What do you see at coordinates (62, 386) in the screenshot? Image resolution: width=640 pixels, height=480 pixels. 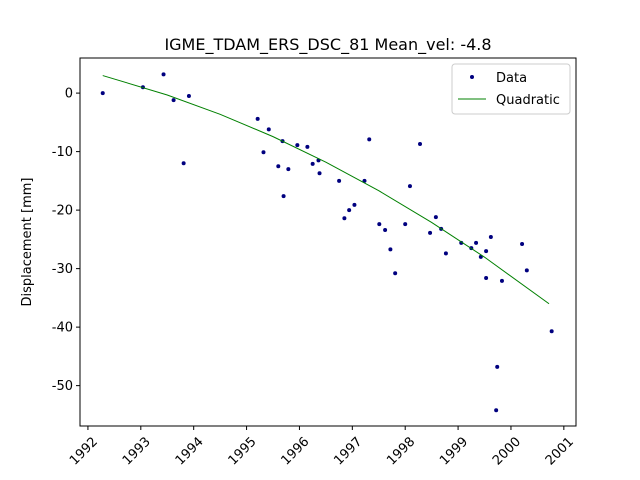 I see `y-tick-label: -50` at bounding box center [62, 386].